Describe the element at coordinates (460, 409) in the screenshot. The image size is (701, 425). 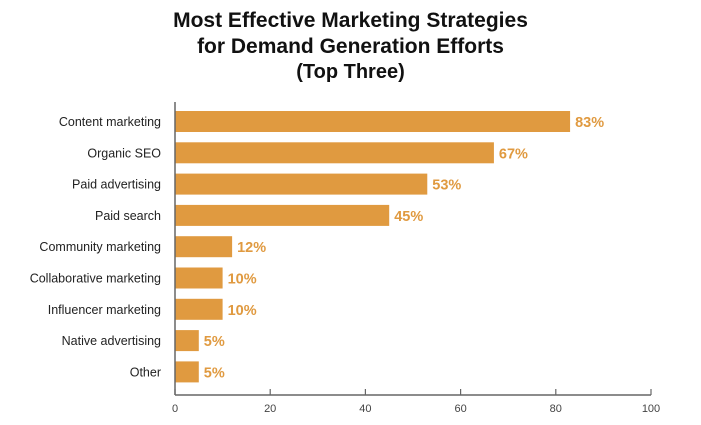
I see `x-tick-label: 60` at that location.